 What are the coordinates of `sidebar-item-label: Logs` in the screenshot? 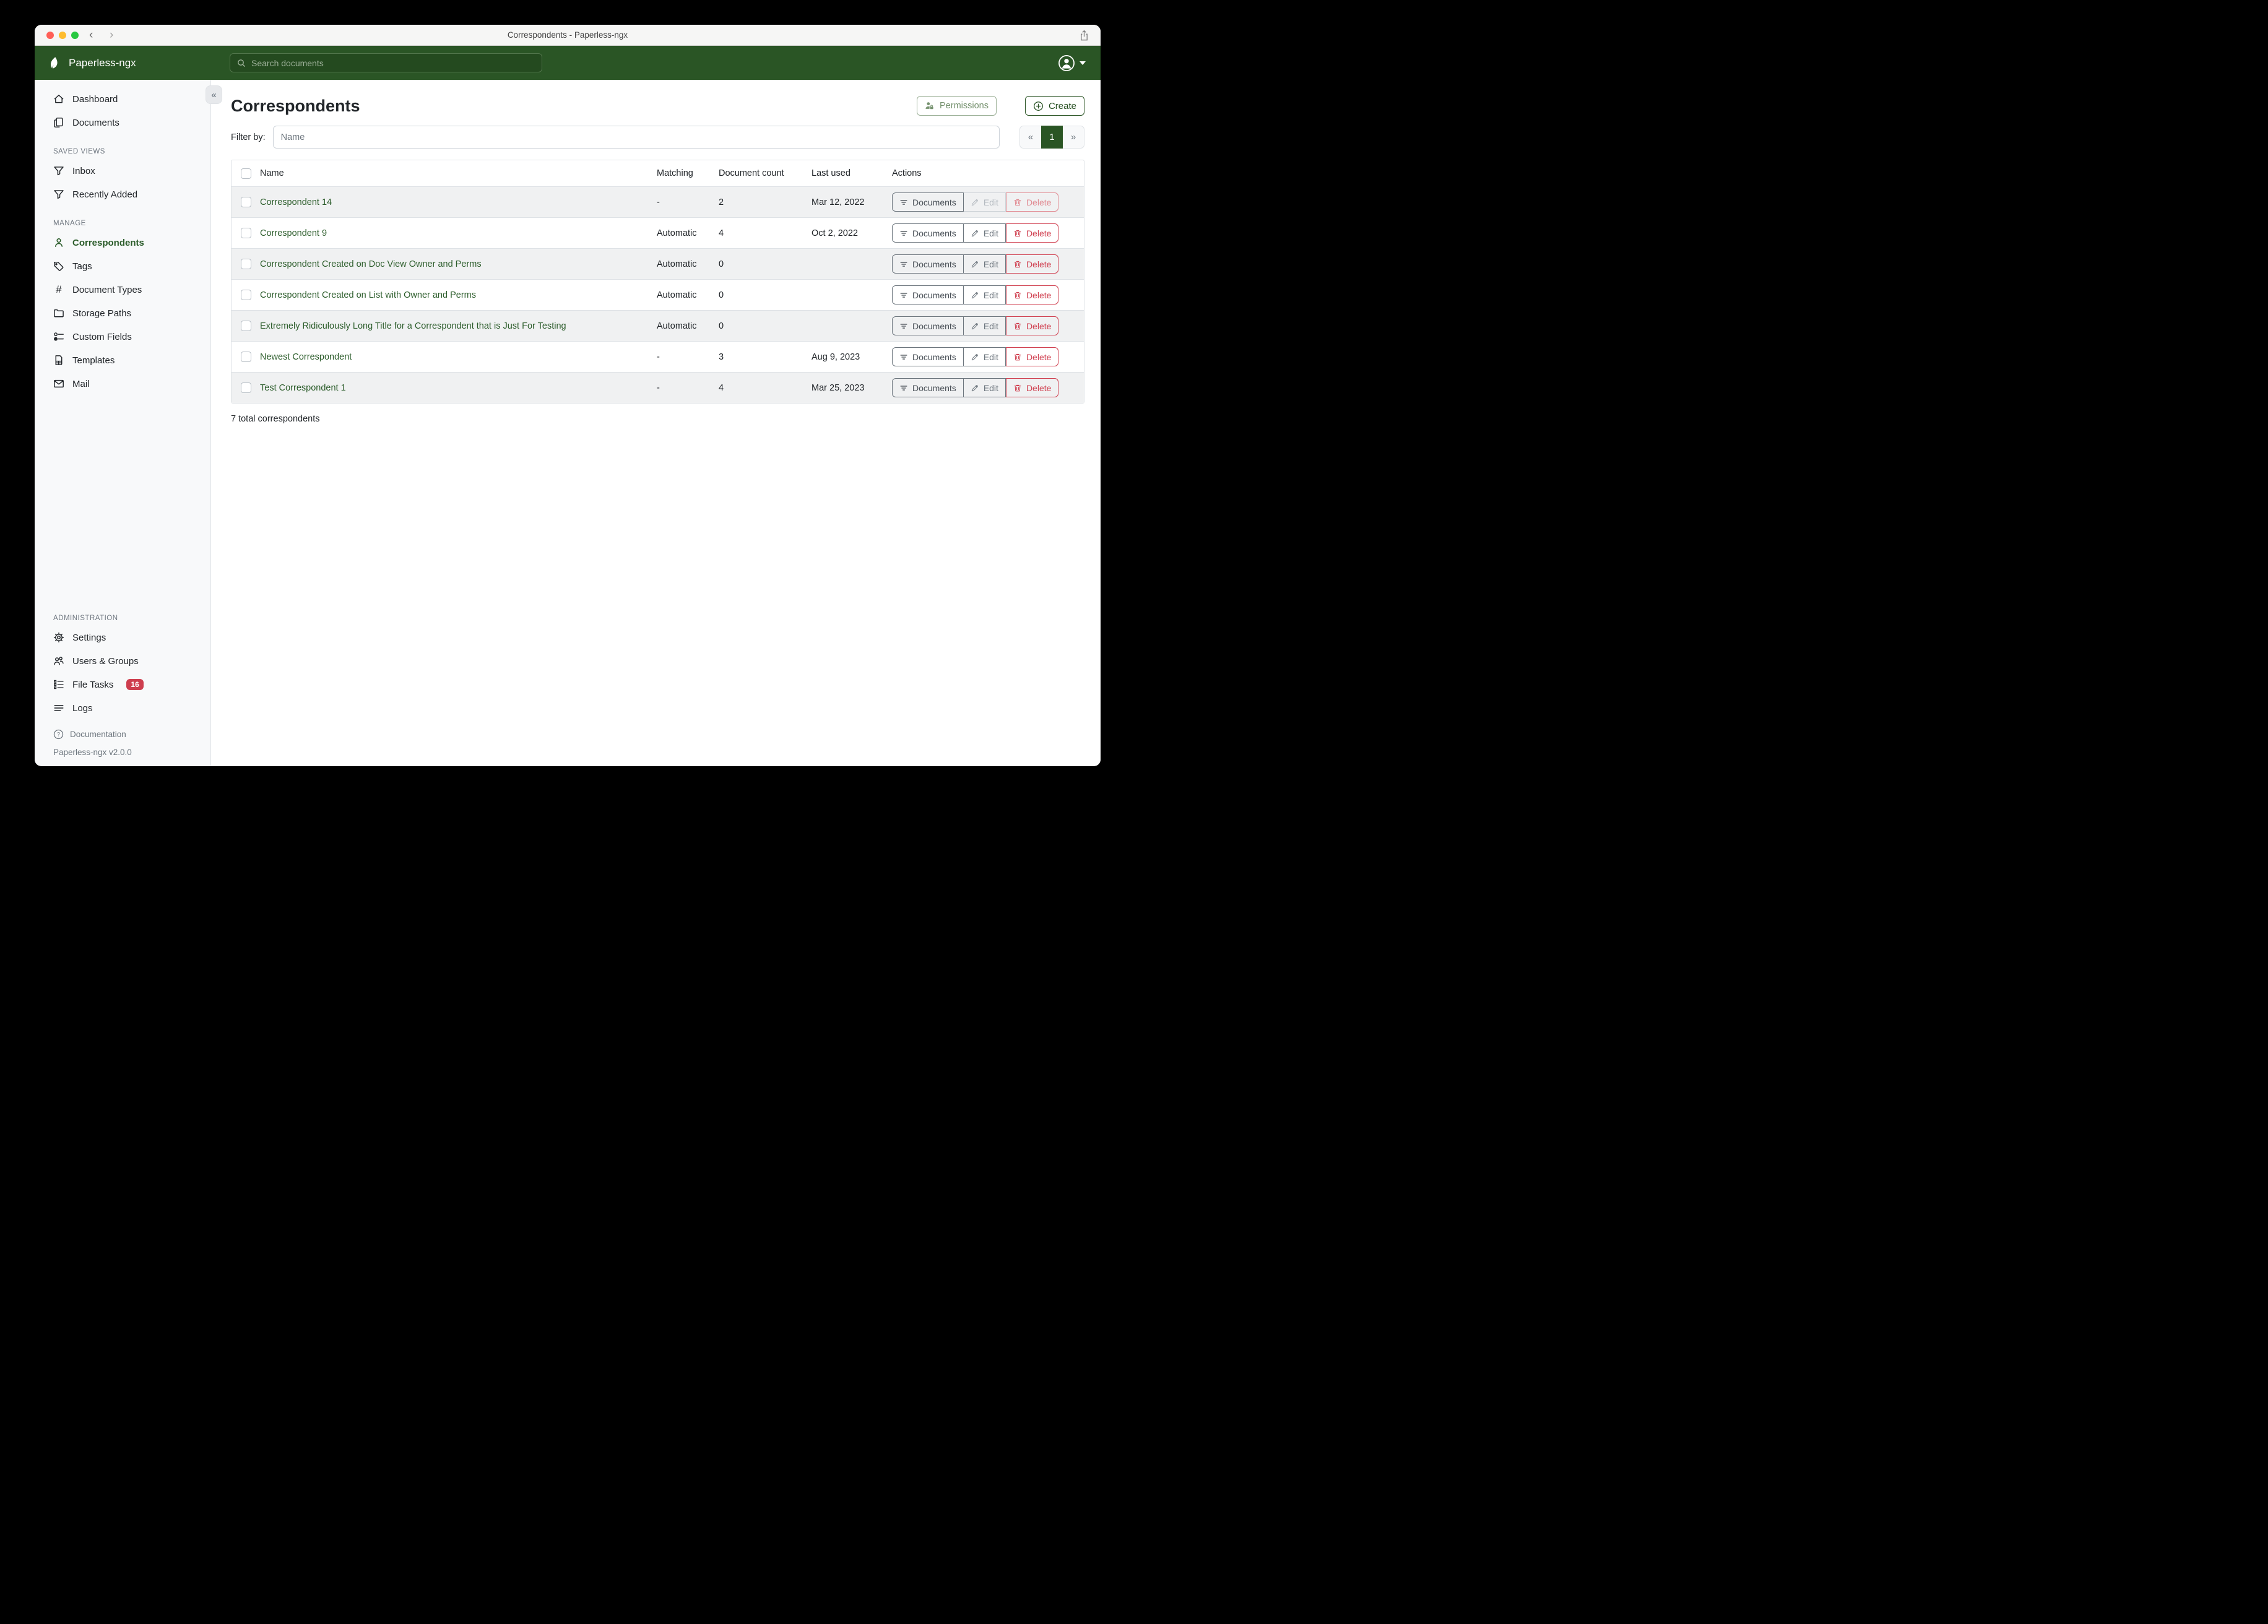 It's located at (82, 708).